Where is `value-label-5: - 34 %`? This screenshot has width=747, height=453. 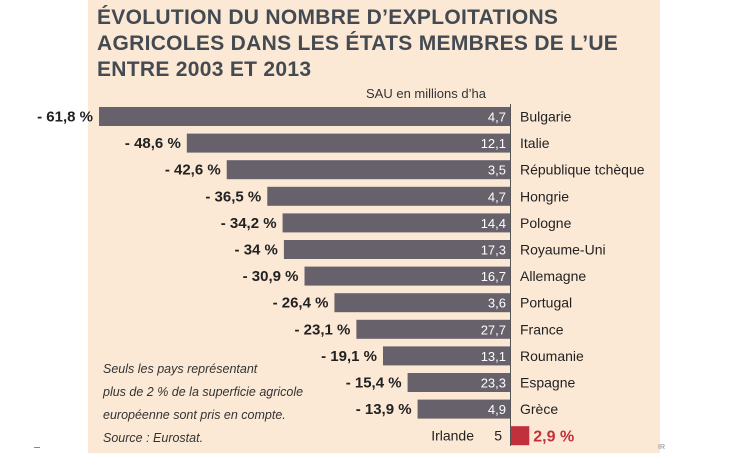
value-label-5: - 34 % is located at coordinates (256, 250).